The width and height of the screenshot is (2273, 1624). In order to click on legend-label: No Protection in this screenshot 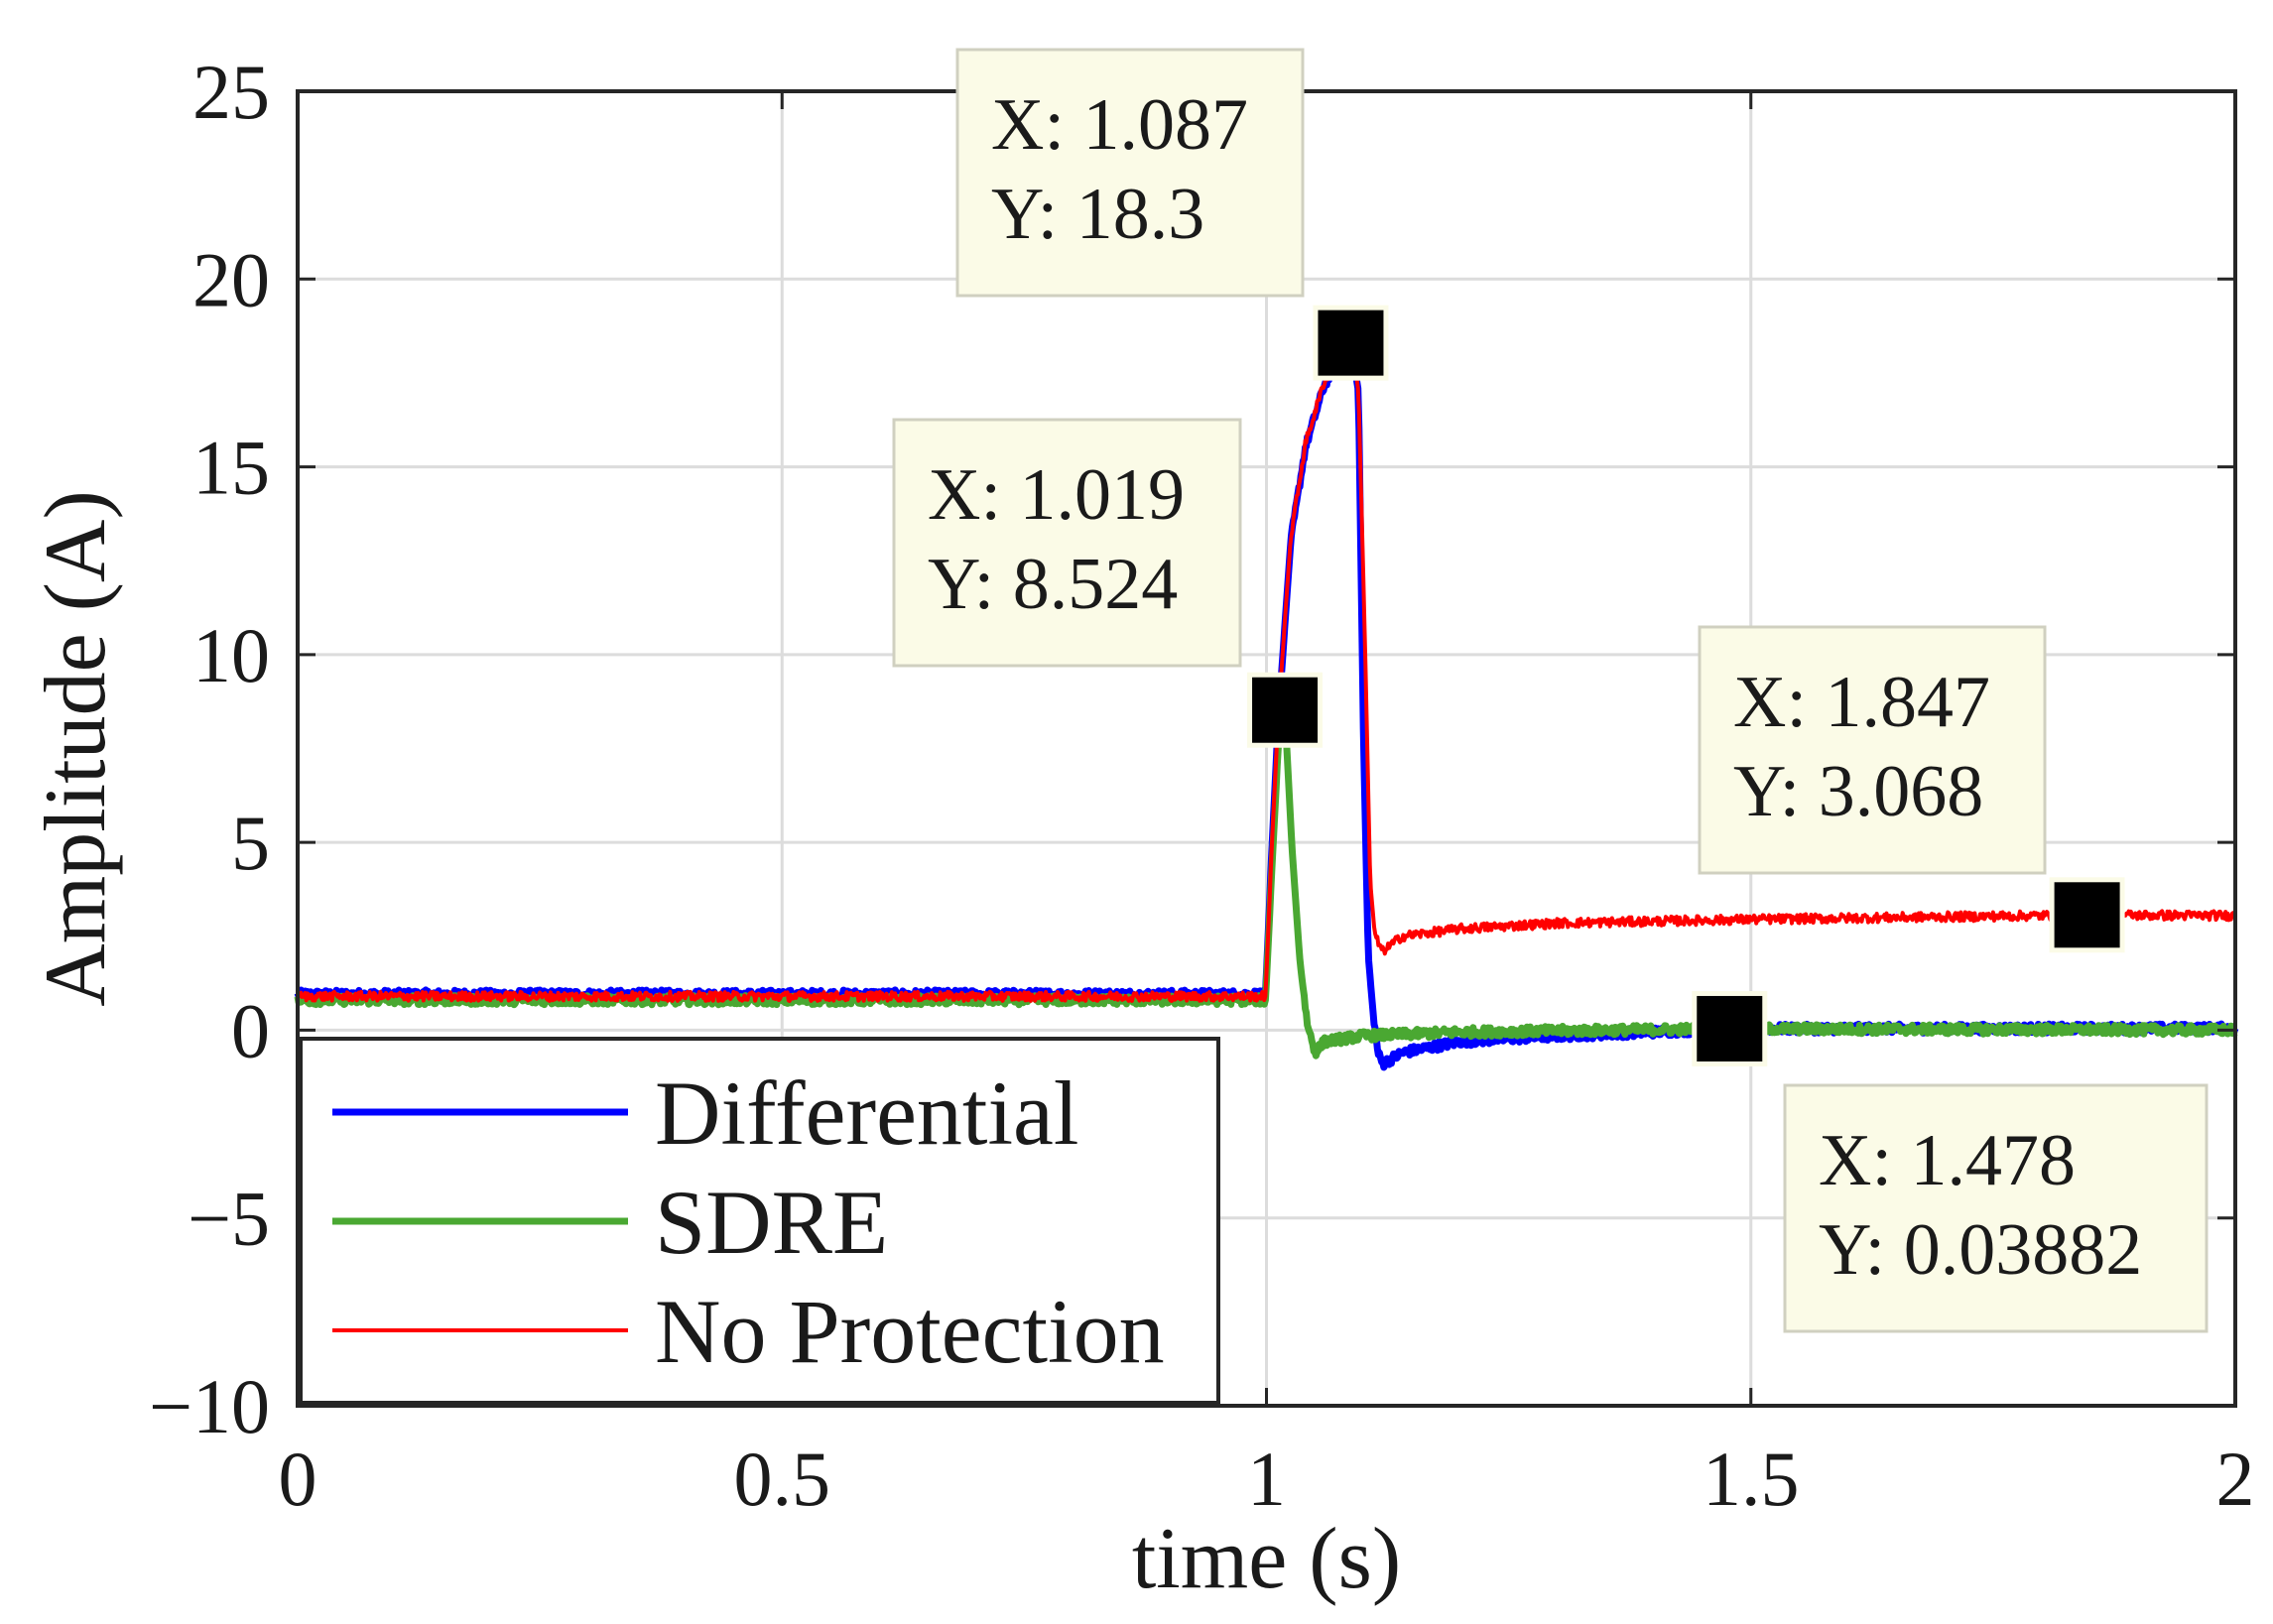, I will do `click(910, 1331)`.